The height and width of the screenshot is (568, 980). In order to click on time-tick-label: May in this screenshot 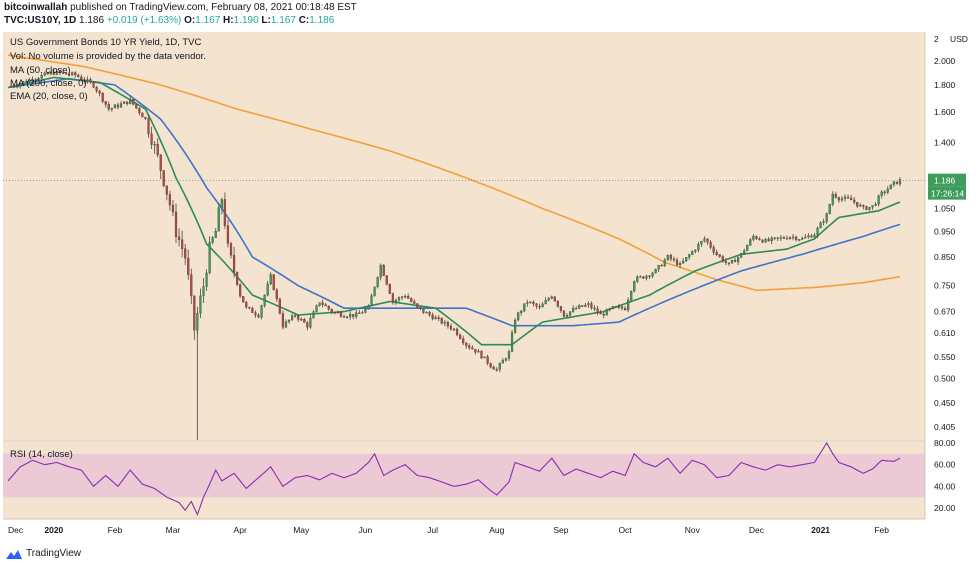, I will do `click(301, 530)`.